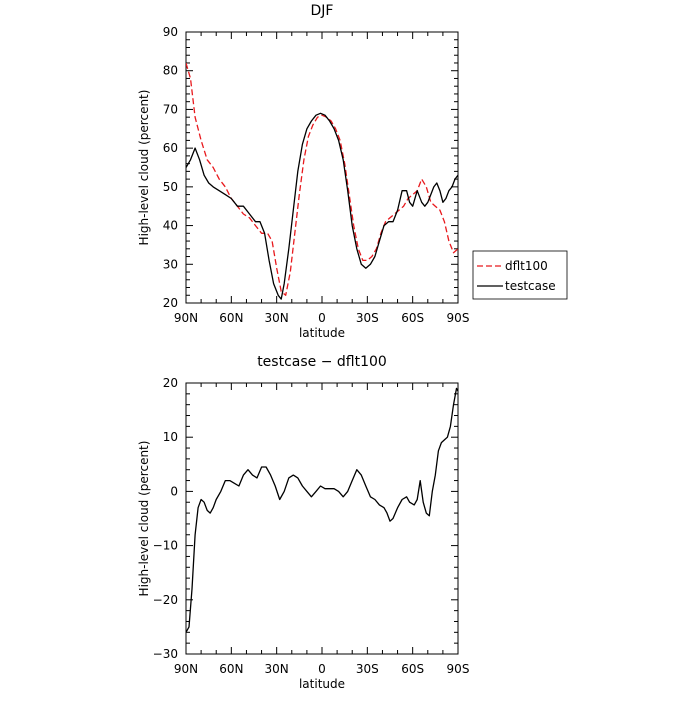 The width and height of the screenshot is (700, 705). What do you see at coordinates (170, 109) in the screenshot?
I see `y-tick-label: 70` at bounding box center [170, 109].